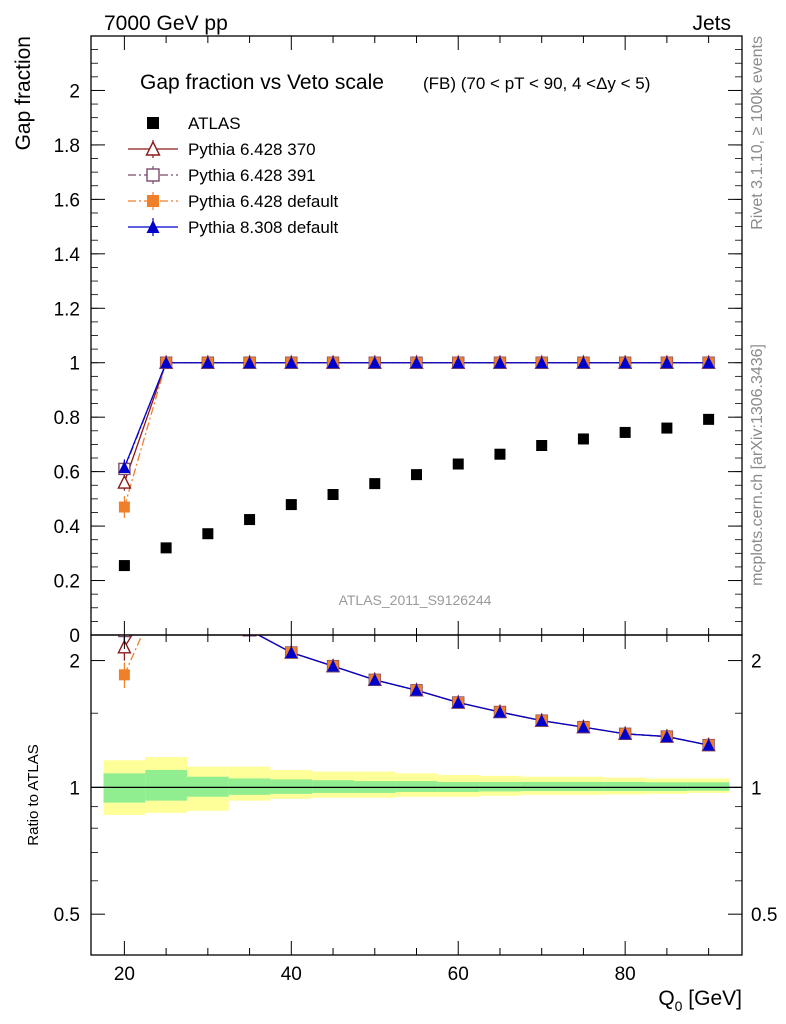 This screenshot has width=786, height=1024. Describe the element at coordinates (666, 998) in the screenshot. I see `xlabel-main: Q` at that location.